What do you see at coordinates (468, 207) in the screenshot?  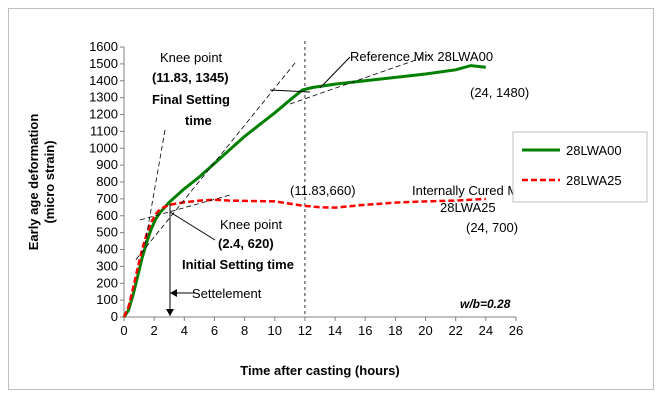 I see `annotation-internally-cured-line2: 28LWA25` at bounding box center [468, 207].